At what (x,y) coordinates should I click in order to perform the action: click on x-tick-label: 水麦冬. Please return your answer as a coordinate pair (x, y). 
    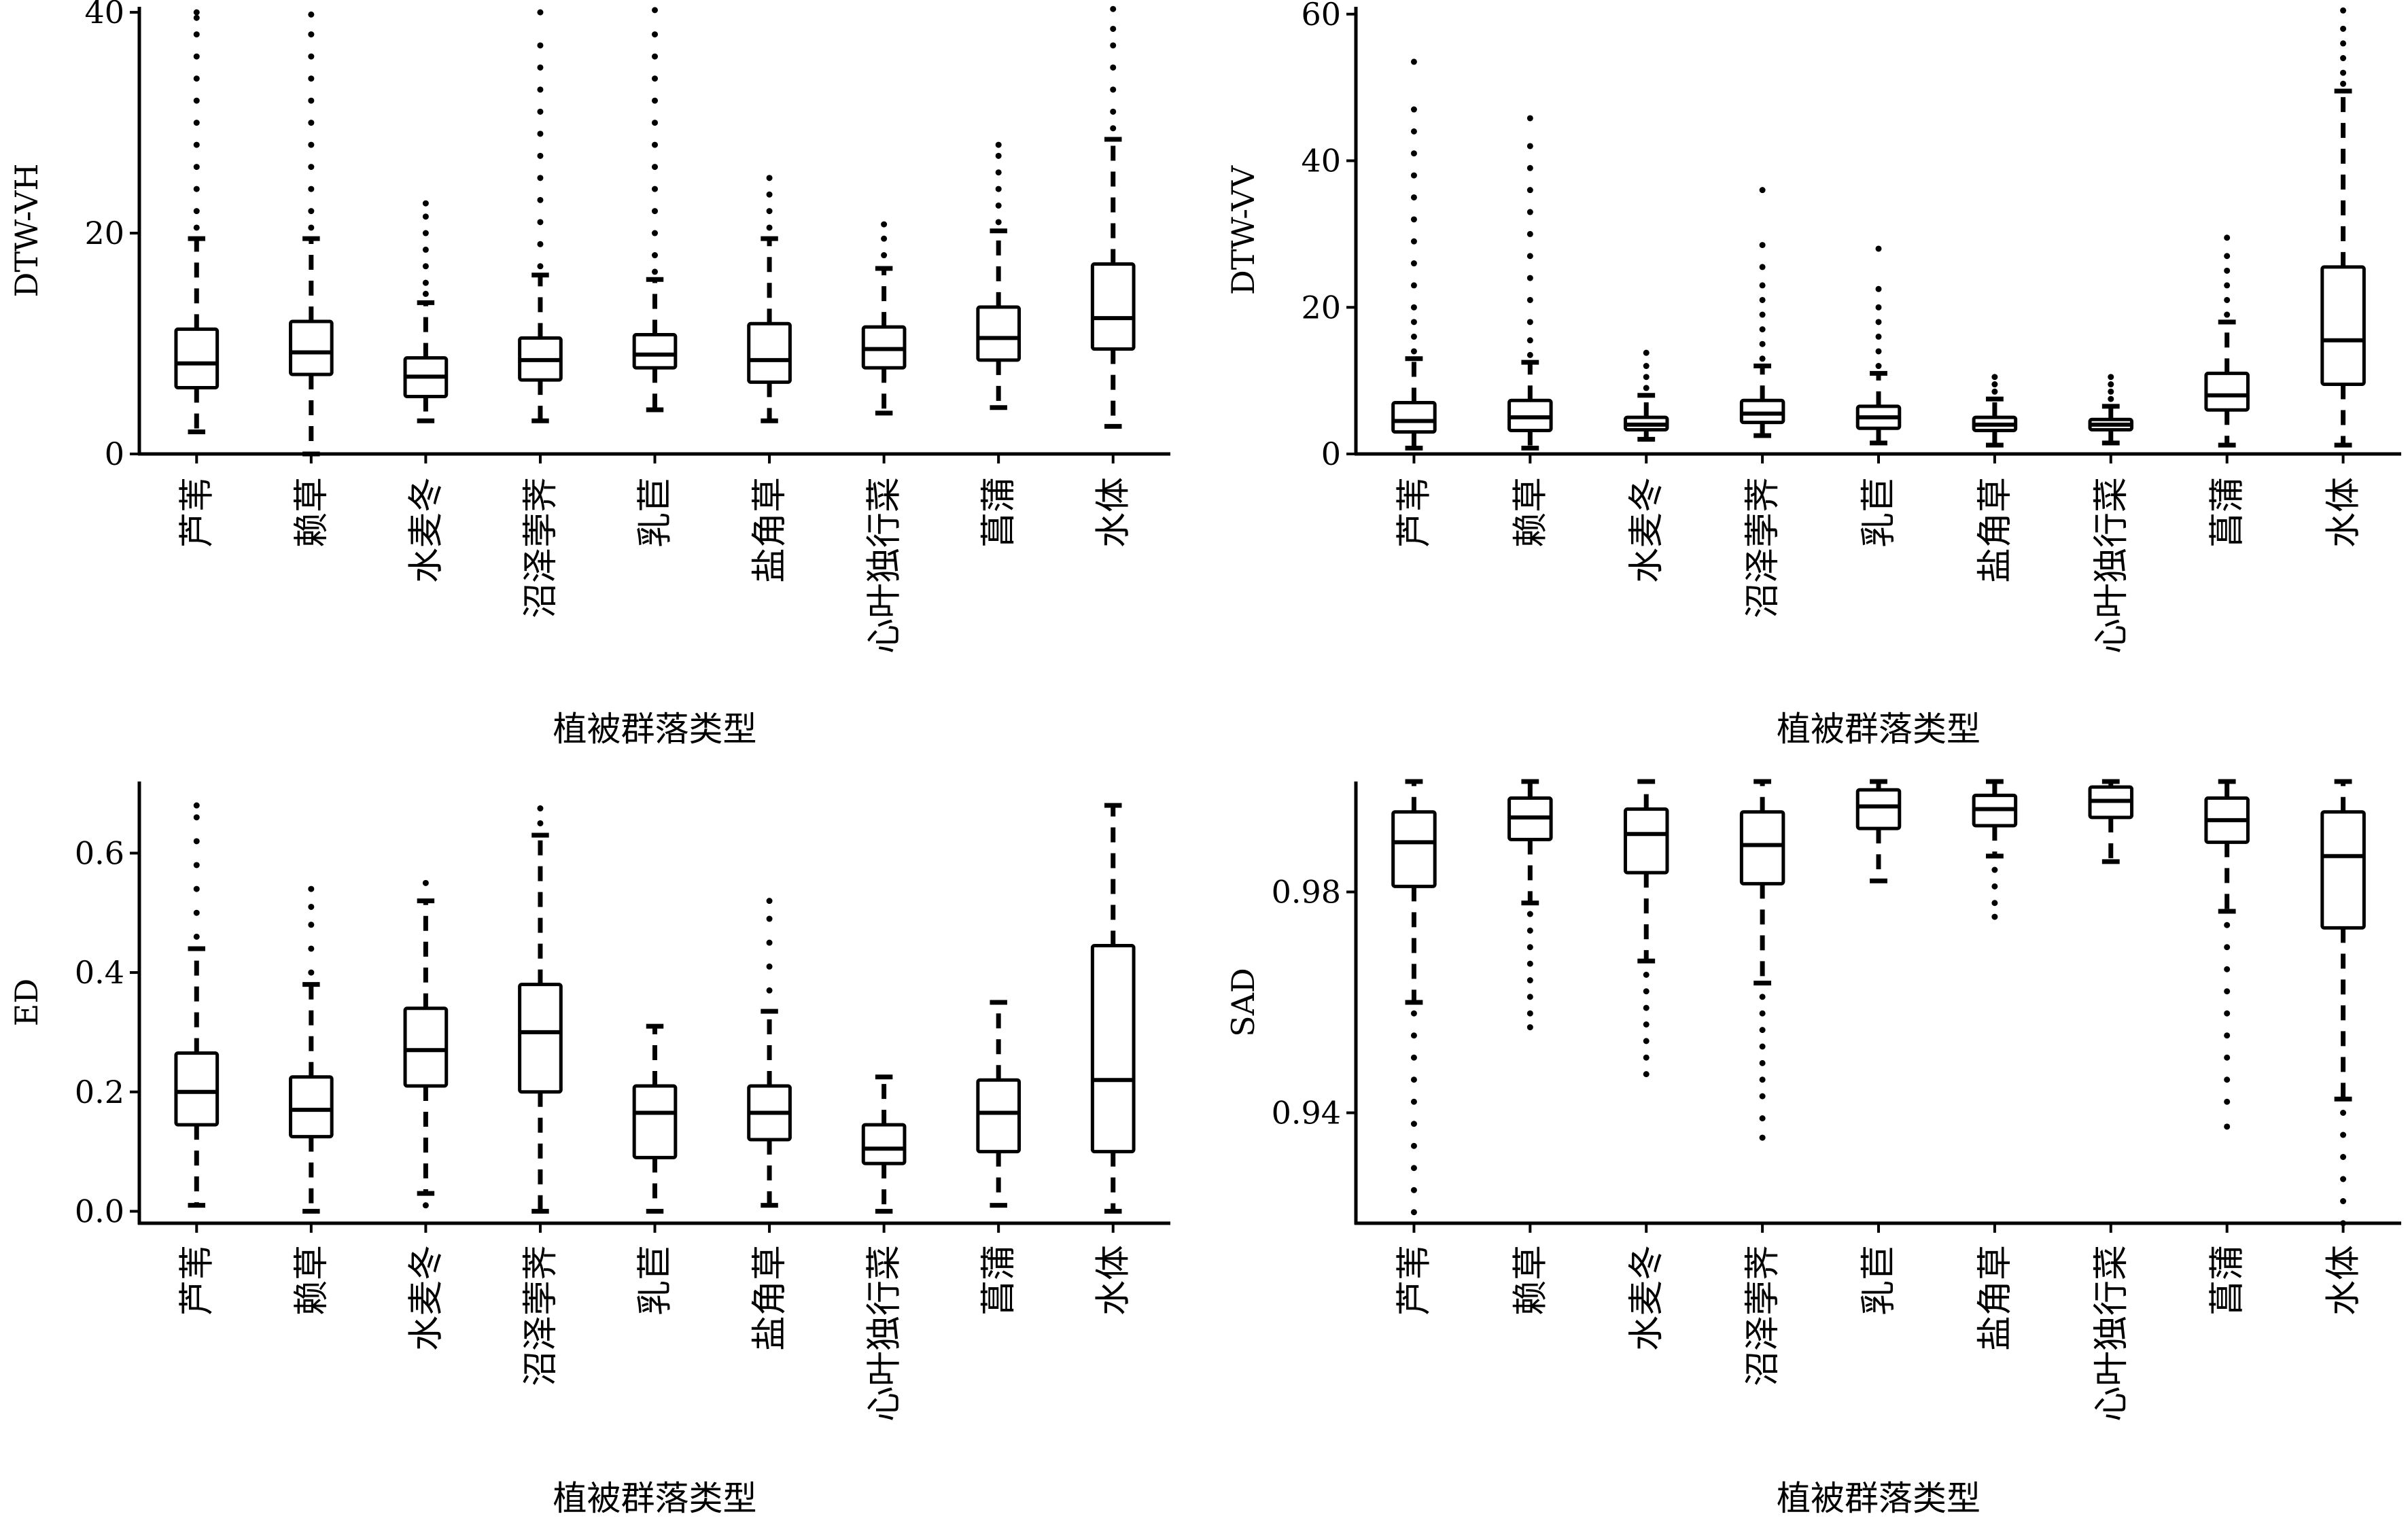
    Looking at the image, I should click on (1646, 1298).